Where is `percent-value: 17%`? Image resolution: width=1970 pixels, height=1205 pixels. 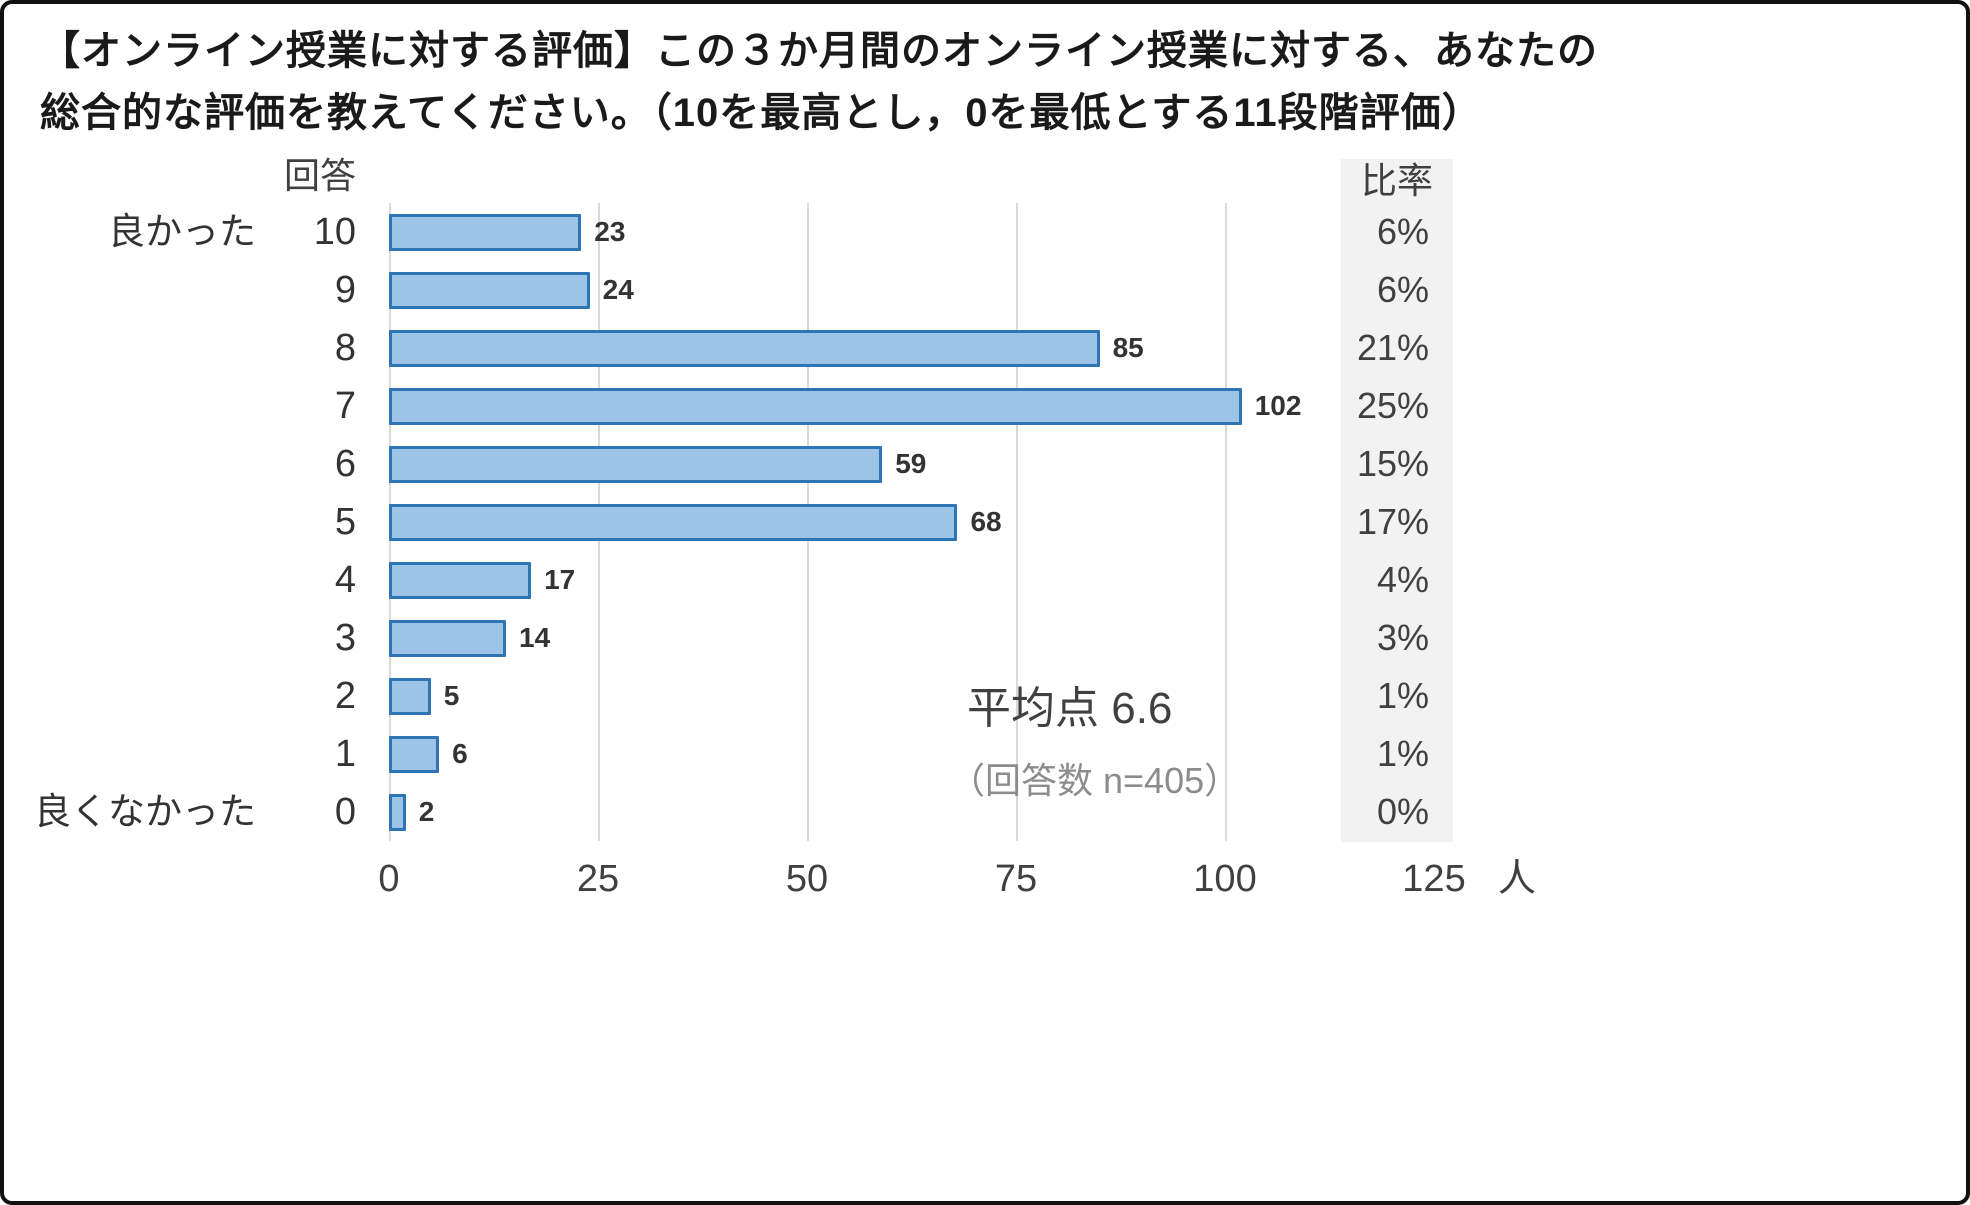 percent-value: 17% is located at coordinates (1392, 521).